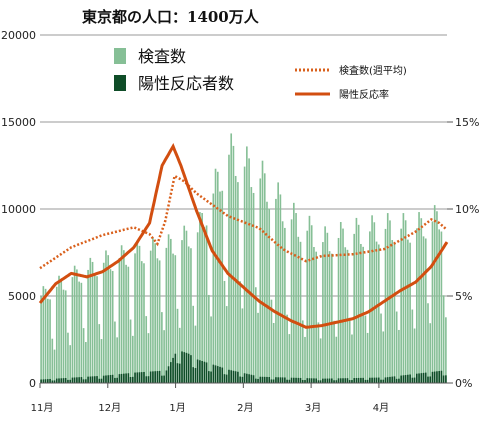 The image size is (485, 422). What do you see at coordinates (463, 383) in the screenshot?
I see `y2-tick-label: 0%` at bounding box center [463, 383].